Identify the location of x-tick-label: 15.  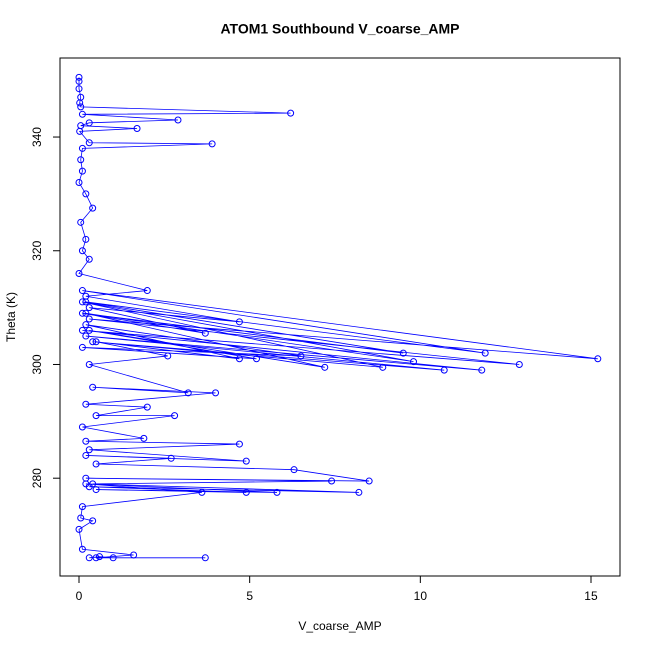
(591, 596).